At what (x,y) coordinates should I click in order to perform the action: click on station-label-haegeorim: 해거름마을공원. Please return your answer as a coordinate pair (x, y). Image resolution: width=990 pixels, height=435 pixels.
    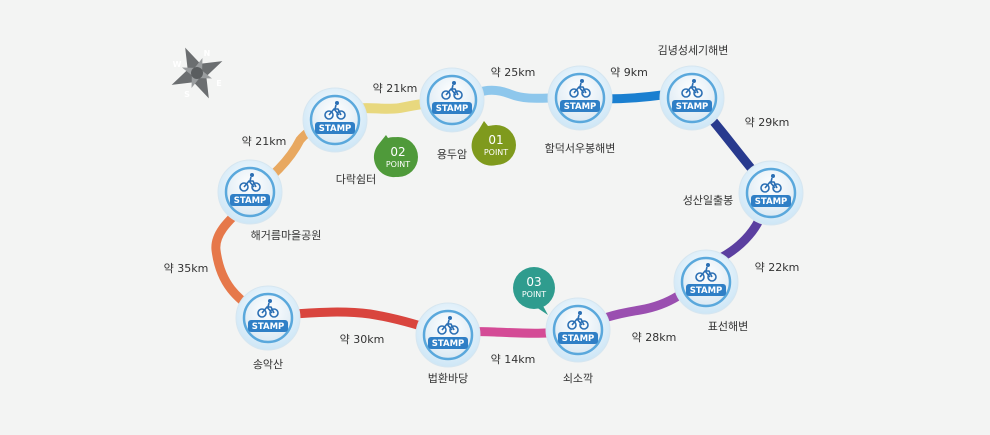
    Looking at the image, I should click on (286, 235).